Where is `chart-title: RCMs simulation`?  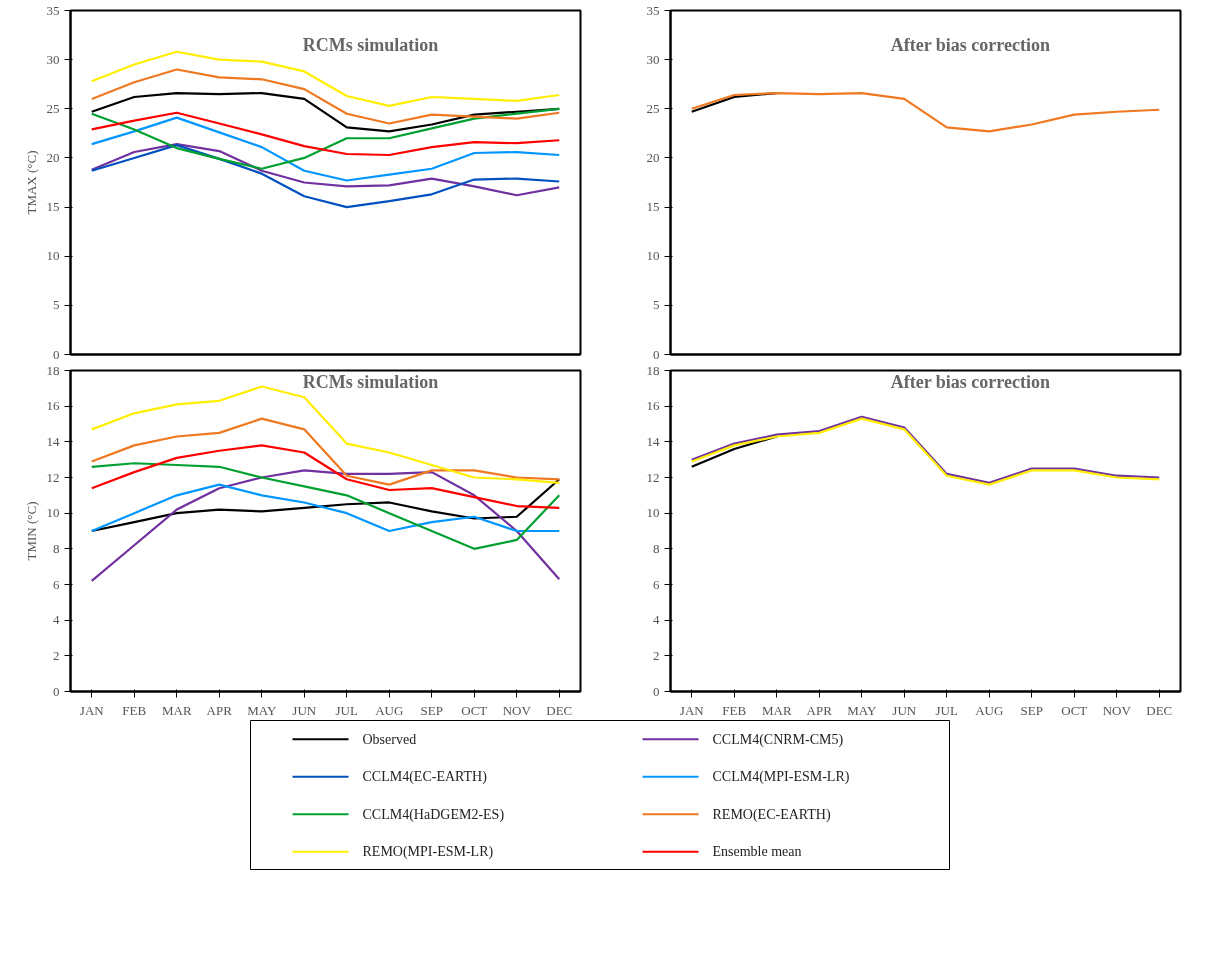
chart-title: RCMs simulation is located at coordinates (370, 381).